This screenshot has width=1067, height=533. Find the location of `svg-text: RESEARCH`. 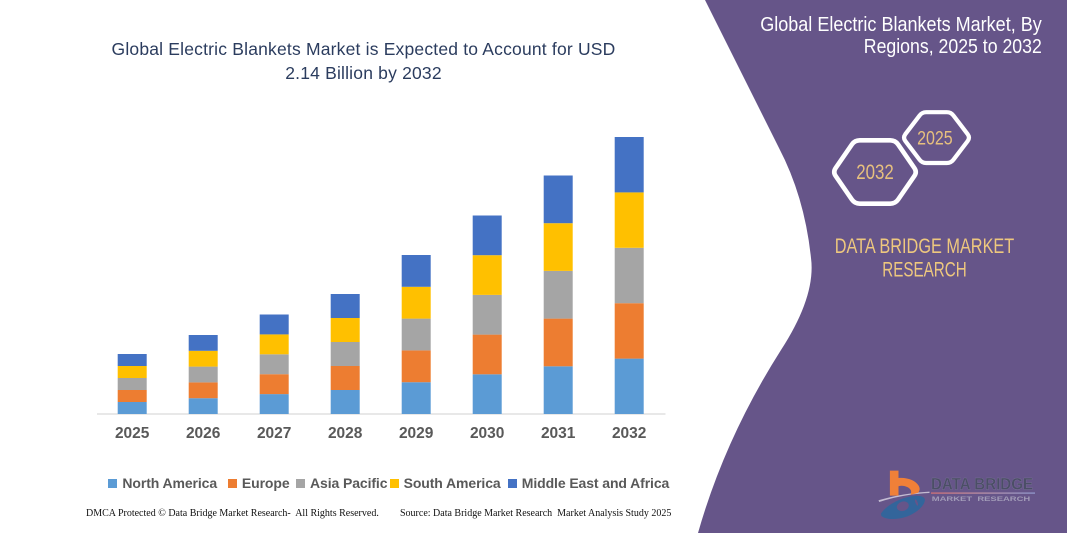

svg-text: RESEARCH is located at coordinates (924, 270).